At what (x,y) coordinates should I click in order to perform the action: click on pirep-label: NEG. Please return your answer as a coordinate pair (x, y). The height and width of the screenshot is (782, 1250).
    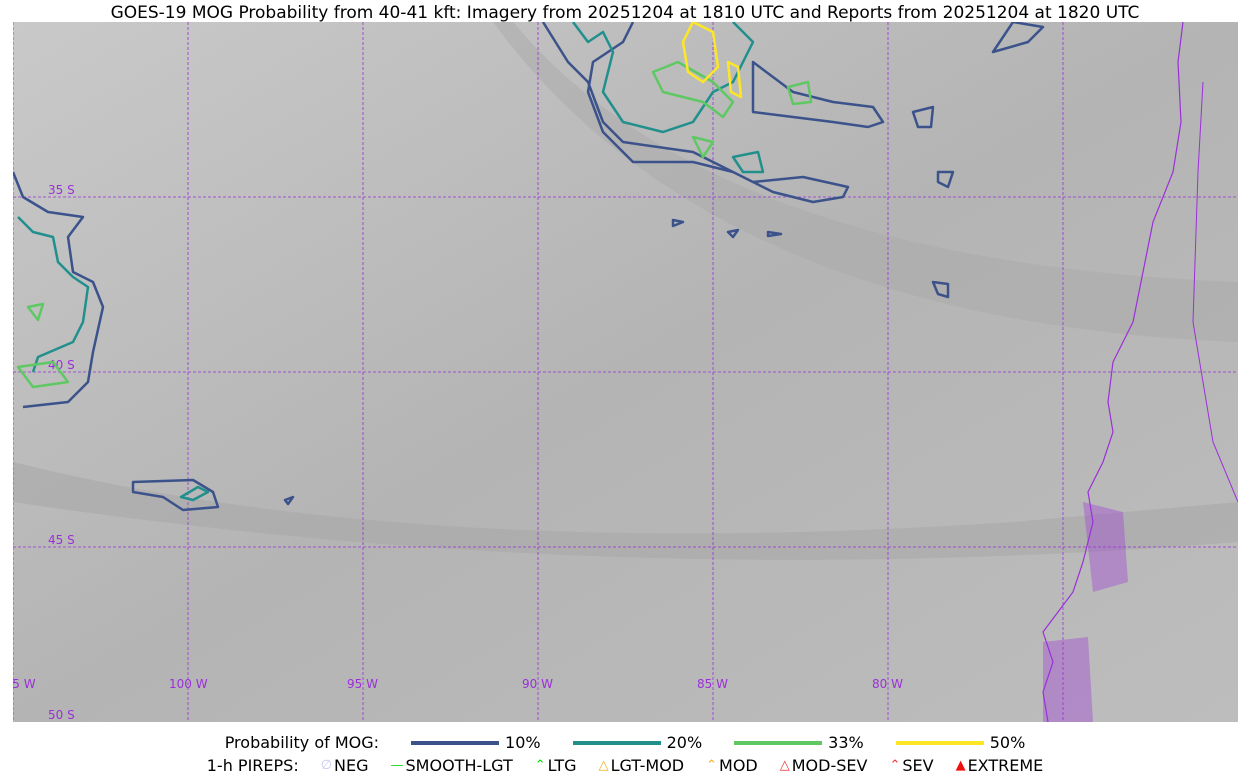
    Looking at the image, I should click on (351, 765).